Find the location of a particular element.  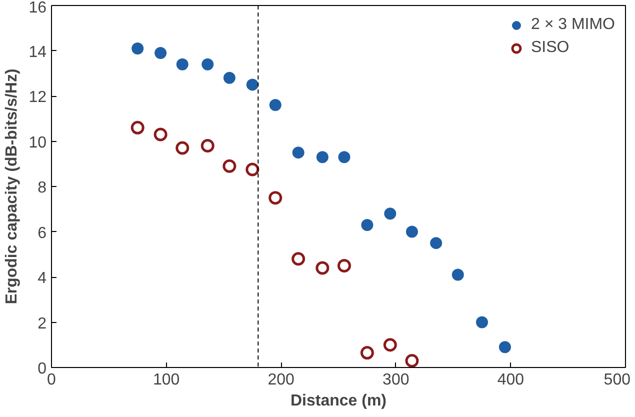

y-tick-label: 4 is located at coordinates (42, 278).